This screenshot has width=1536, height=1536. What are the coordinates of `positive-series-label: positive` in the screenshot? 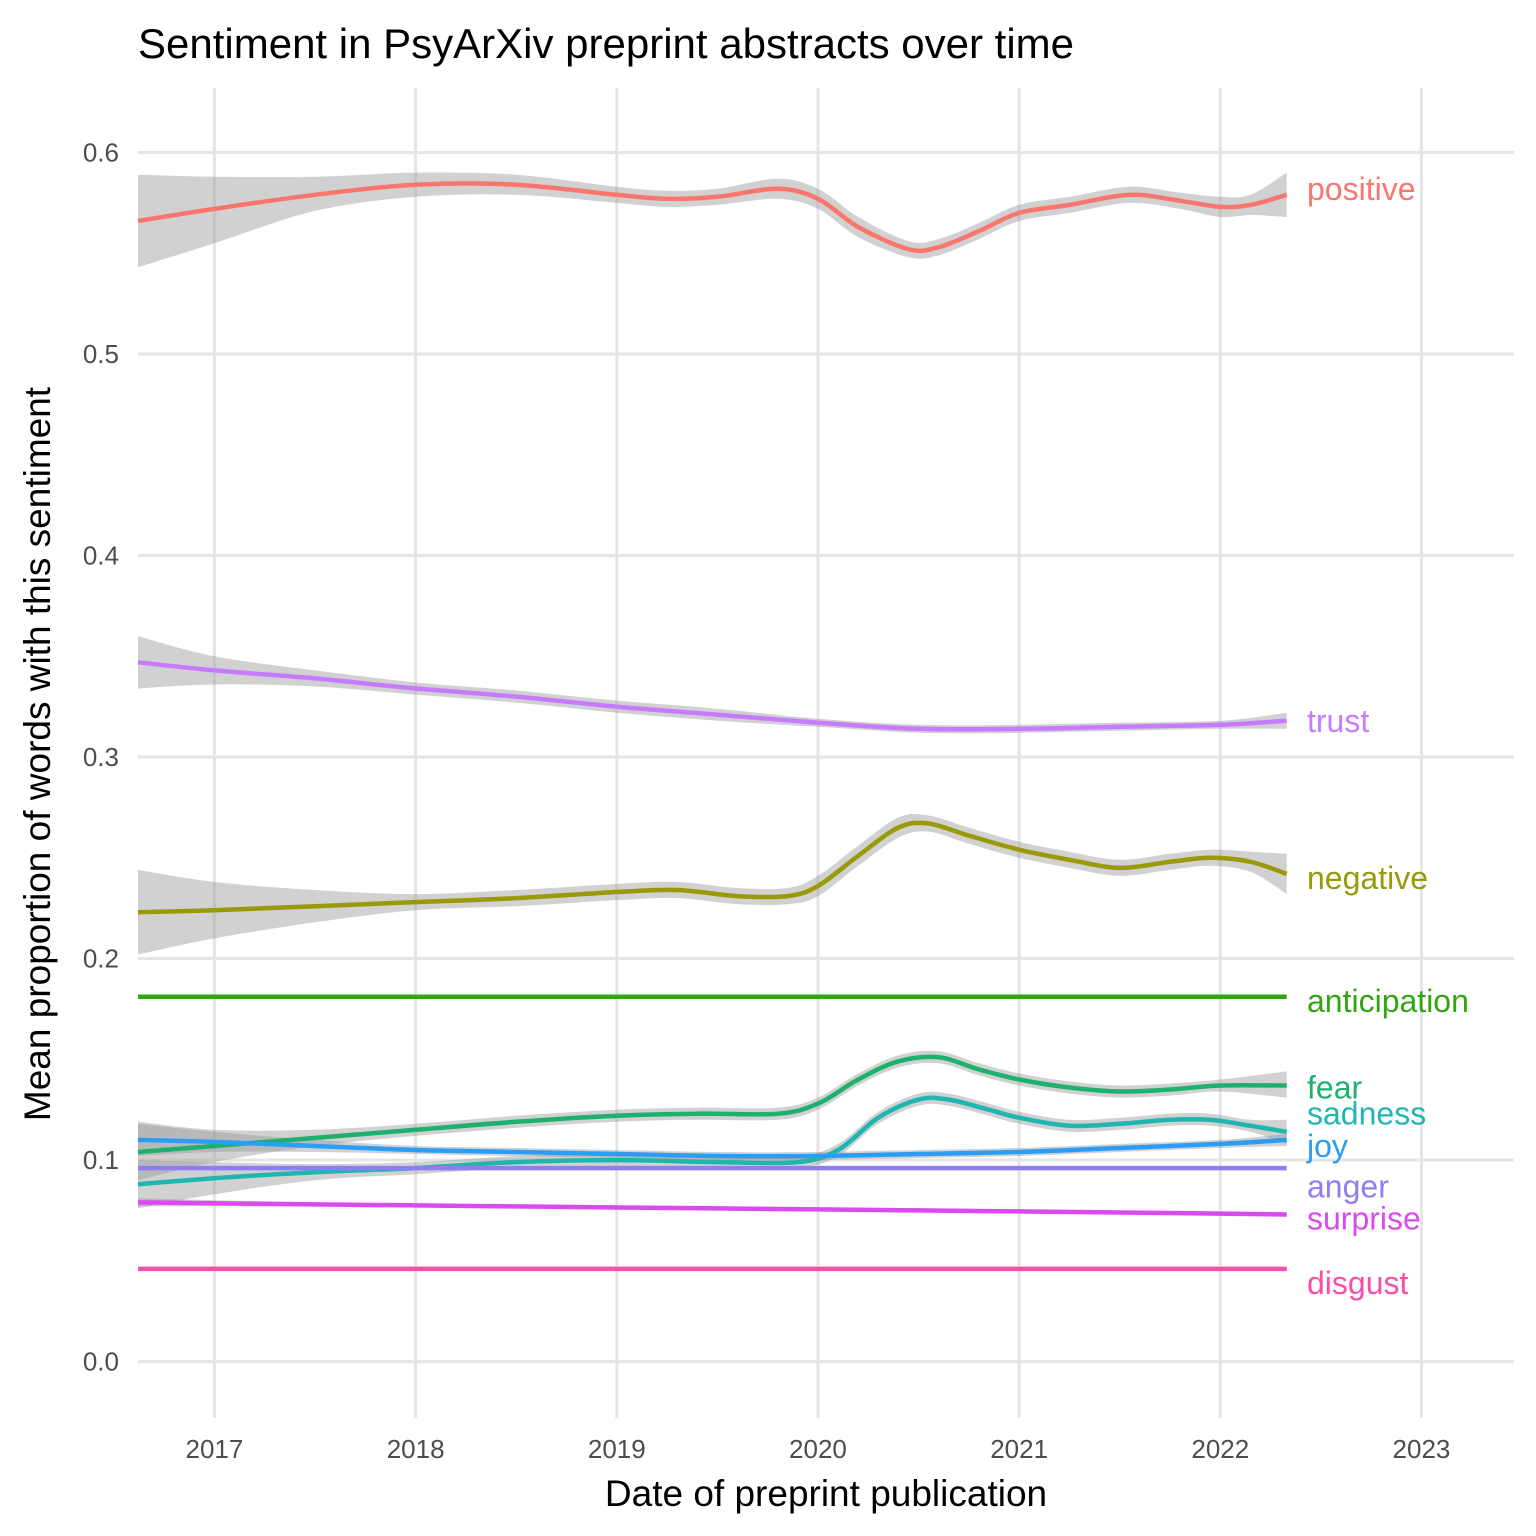 It's located at (1361, 189).